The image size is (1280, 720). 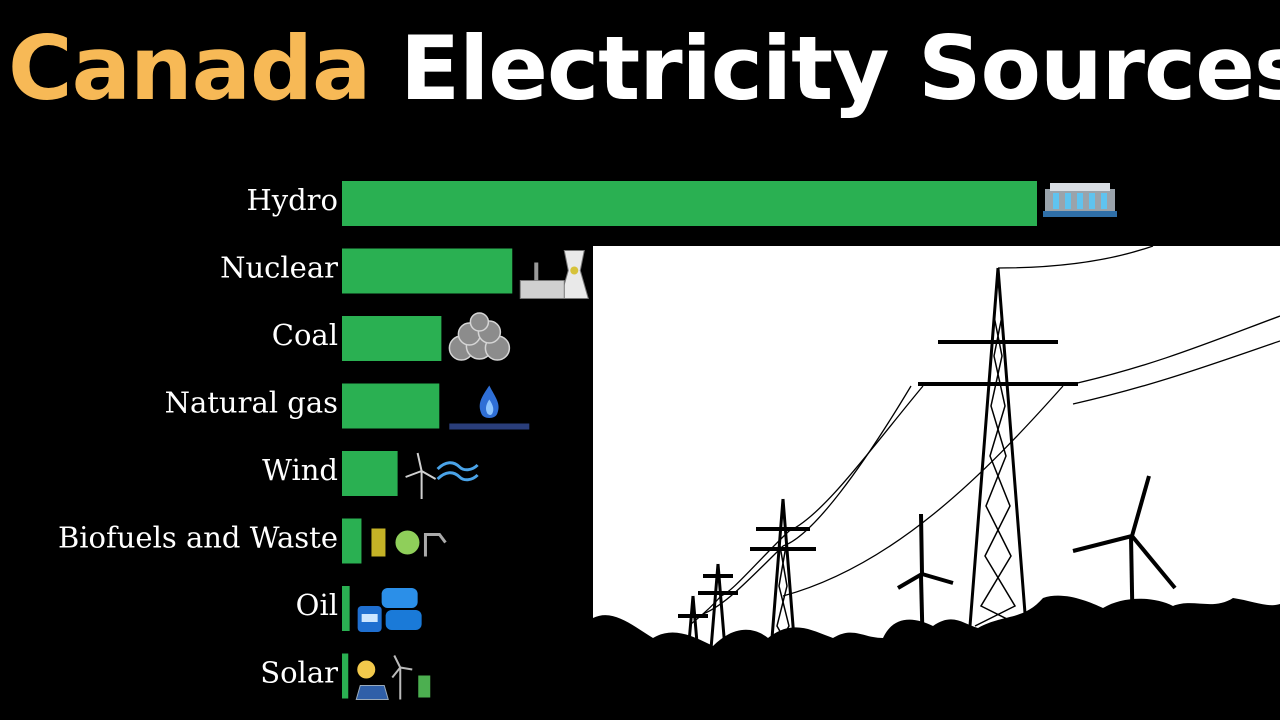 What do you see at coordinates (840, 68) in the screenshot?
I see `title-main: Electricity Sources` at bounding box center [840, 68].